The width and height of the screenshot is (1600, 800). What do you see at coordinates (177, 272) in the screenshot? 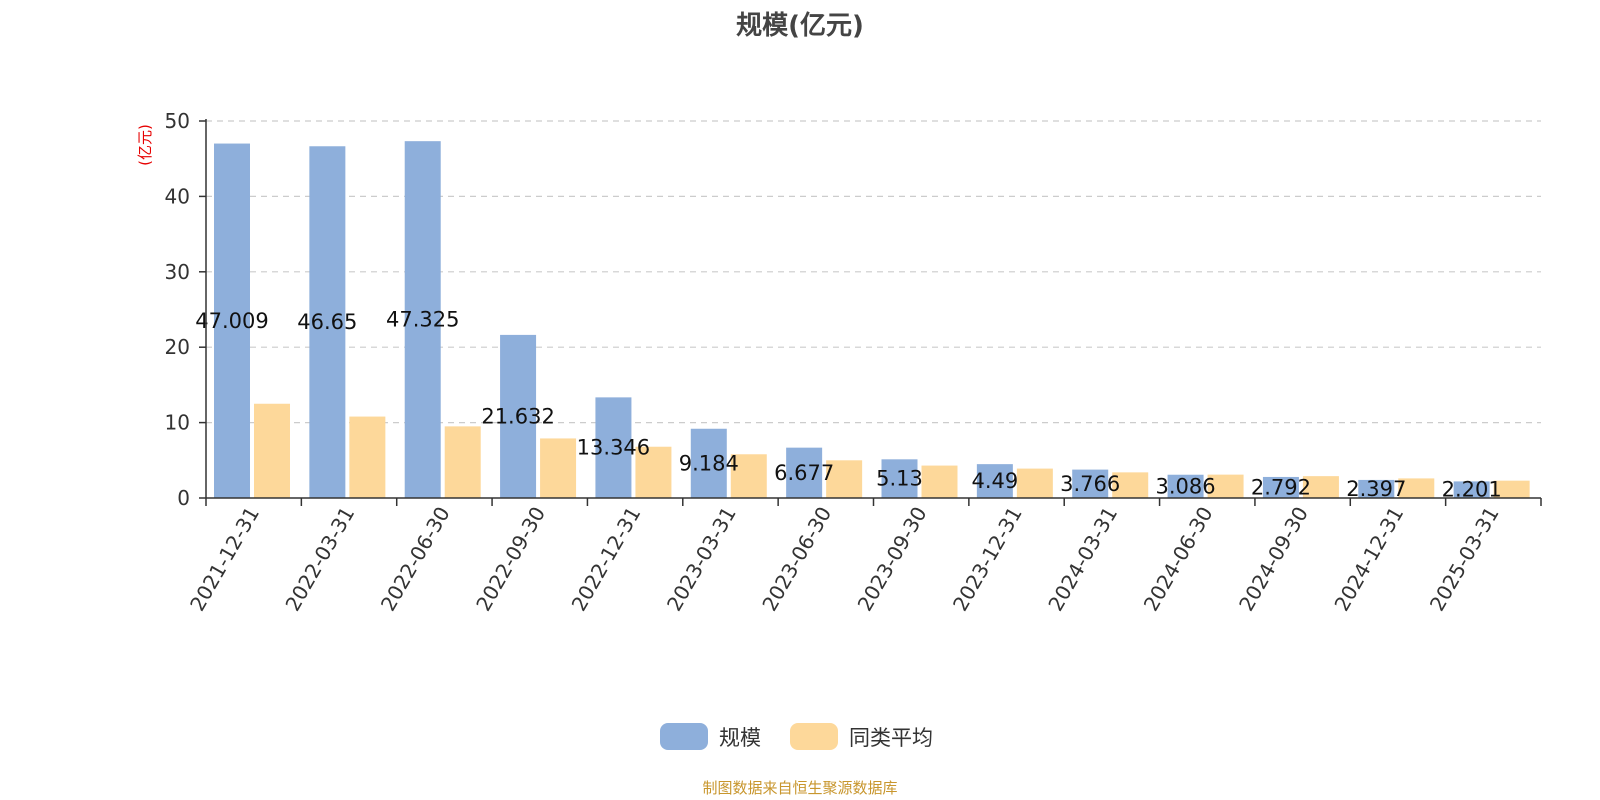
I see `y-tick-label: 30` at bounding box center [177, 272].